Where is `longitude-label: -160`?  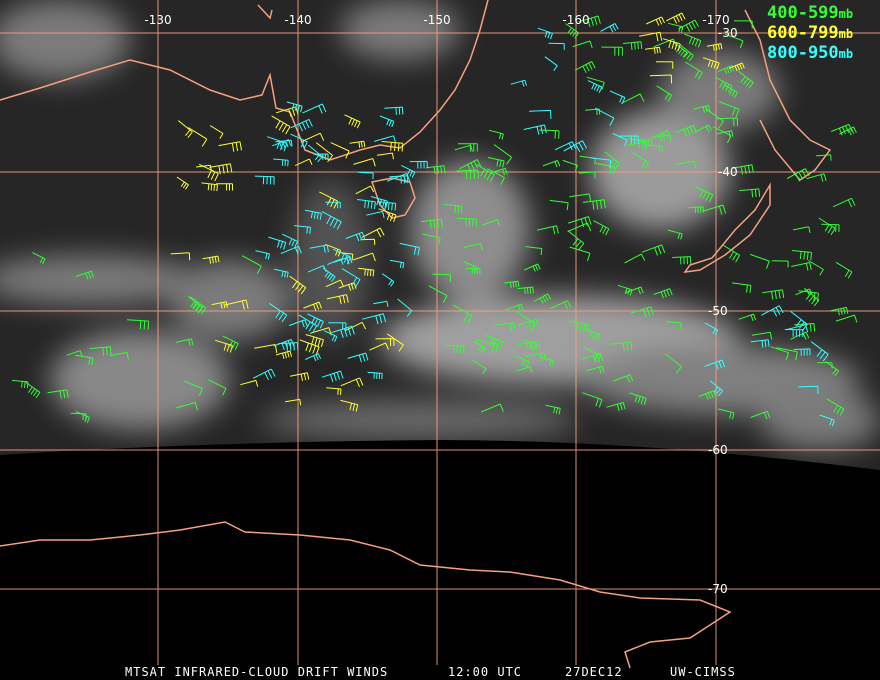
longitude-label: -160 is located at coordinates (575, 20).